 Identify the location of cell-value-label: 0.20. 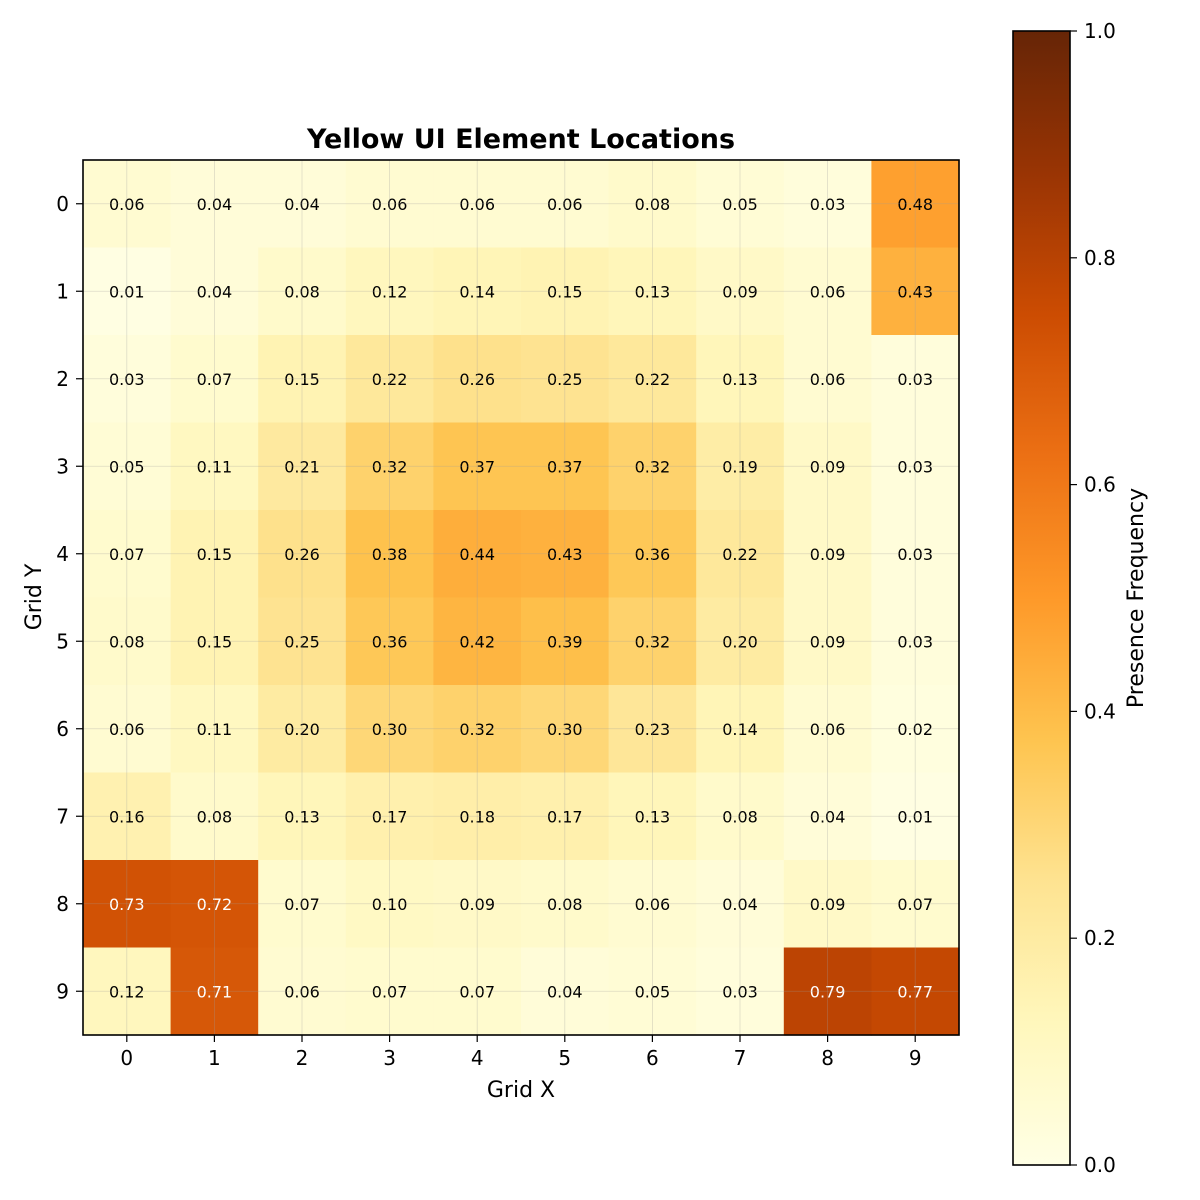
(740, 641).